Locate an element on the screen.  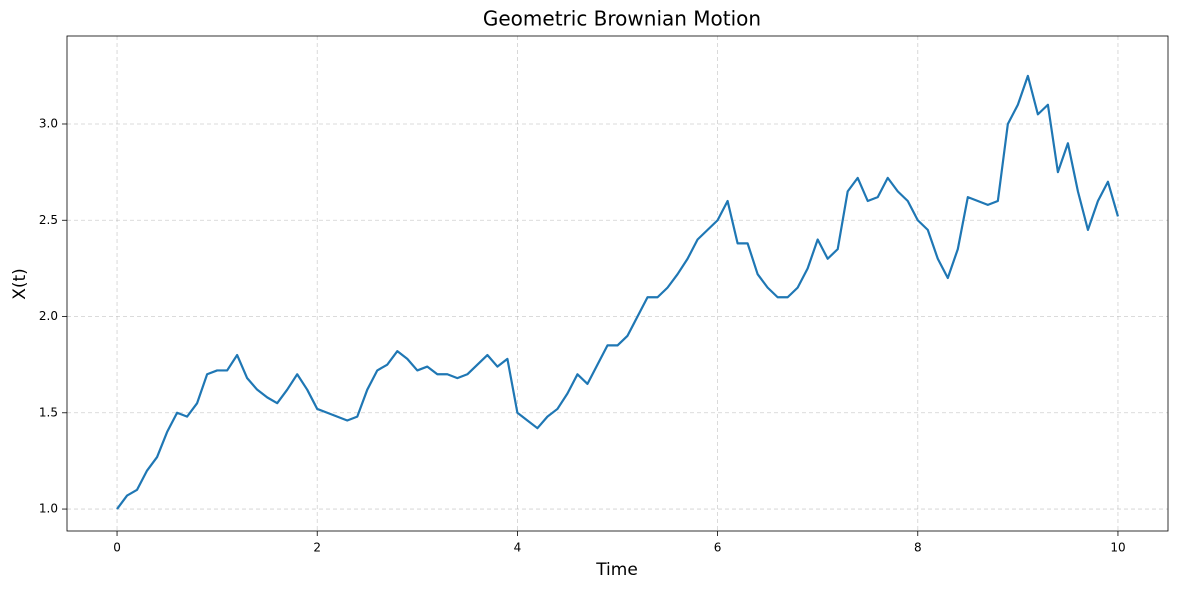
x-tick-label: 4 is located at coordinates (518, 548).